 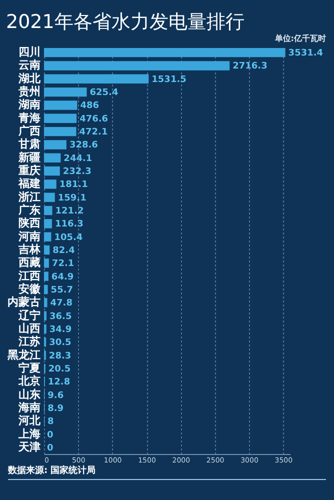 What do you see at coordinates (104, 93) in the screenshot?
I see `data-label: 625.4` at bounding box center [104, 93].